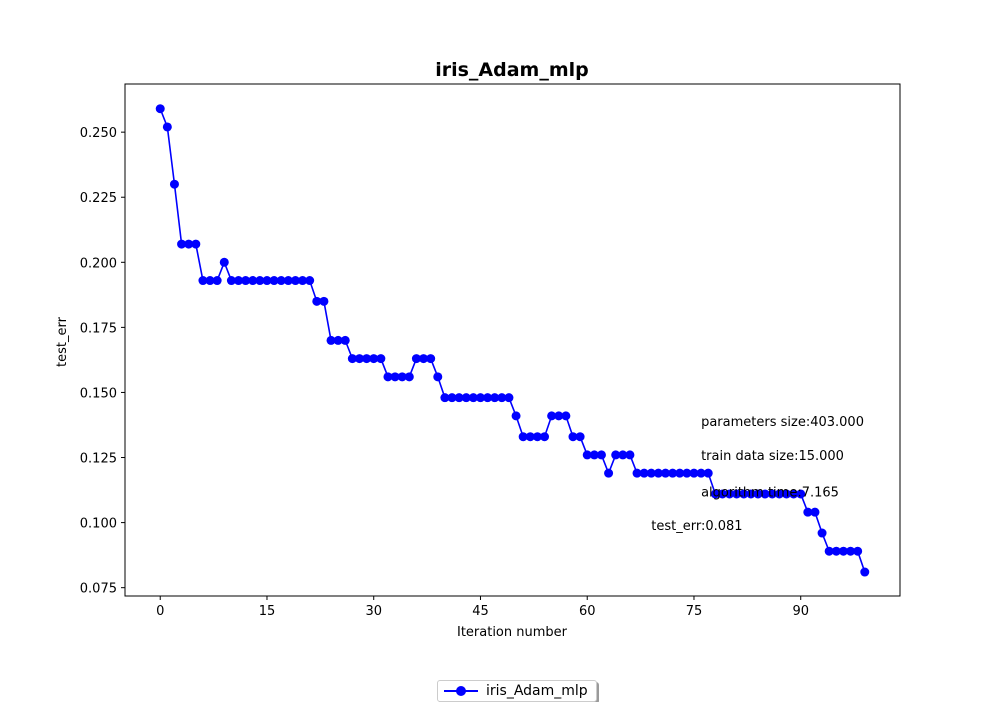  What do you see at coordinates (512, 632) in the screenshot?
I see `x-axis-label: Iteration number` at bounding box center [512, 632].